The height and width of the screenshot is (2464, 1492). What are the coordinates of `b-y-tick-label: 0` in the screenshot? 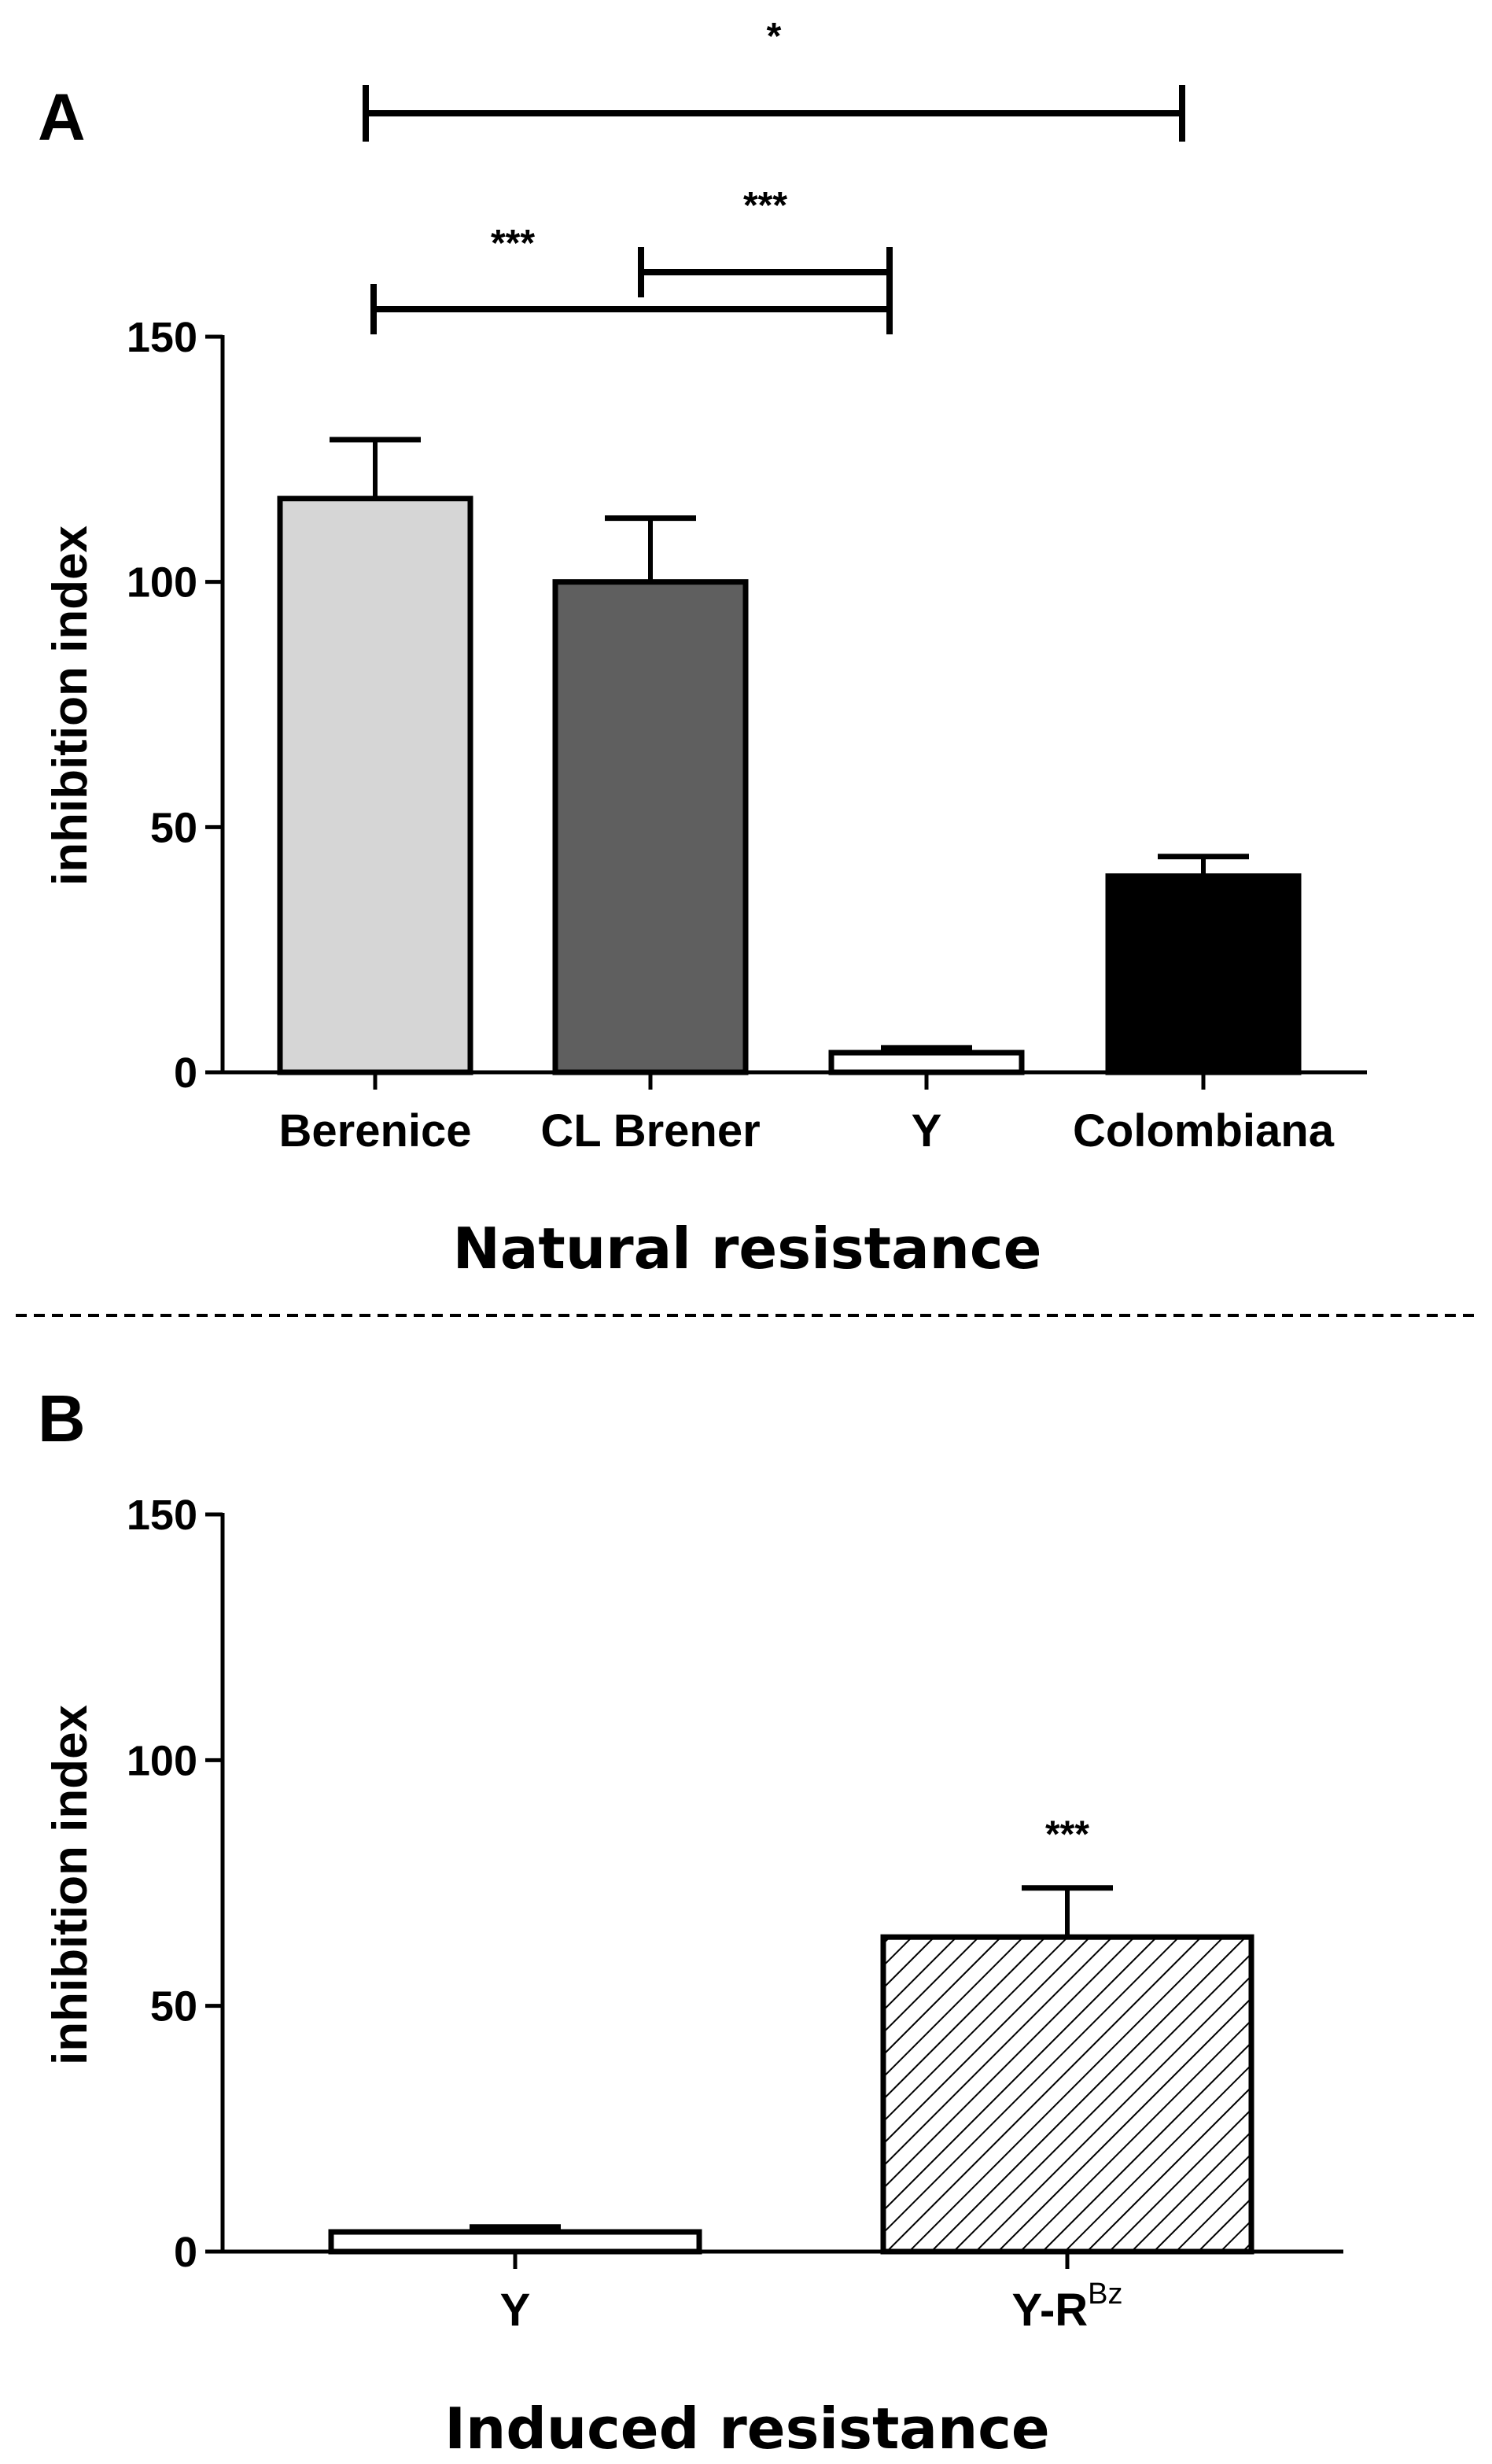 It's located at (185, 2252).